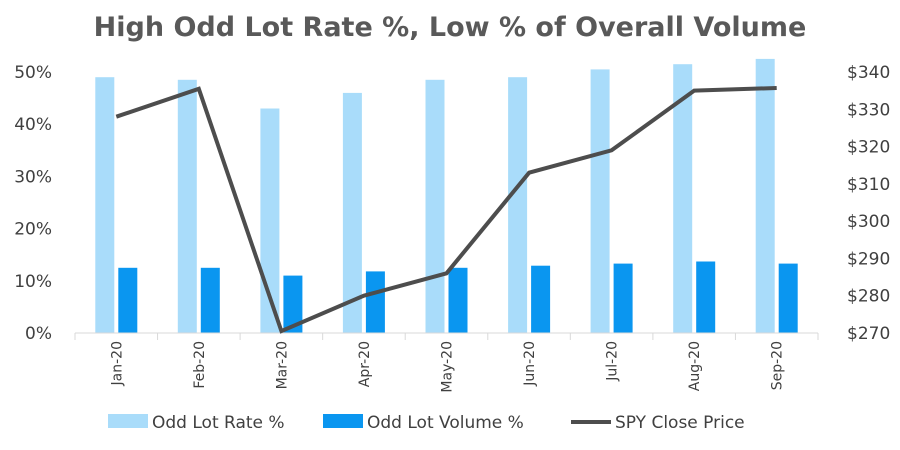 Image resolution: width=900 pixels, height=450 pixels. What do you see at coordinates (33, 230) in the screenshot?
I see `y-left-tick-label: 20%` at bounding box center [33, 230].